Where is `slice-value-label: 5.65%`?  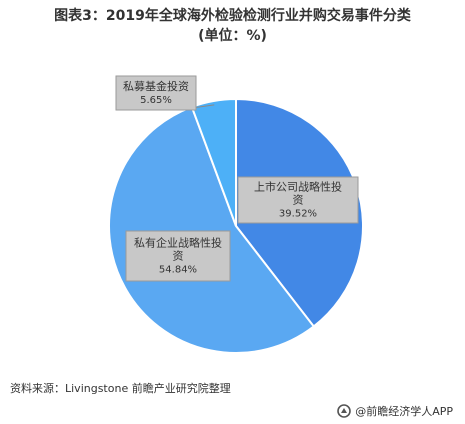 slice-value-label: 5.65% is located at coordinates (156, 100).